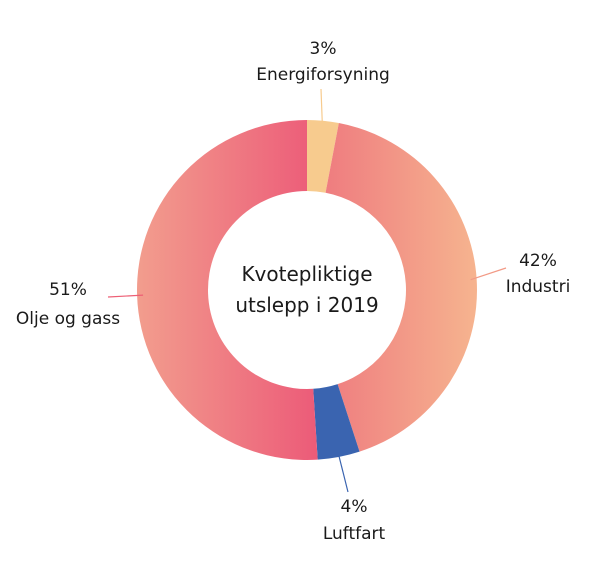 This screenshot has height=571, width=594. I want to click on leader-line-olje-og-gass, so click(125, 296).